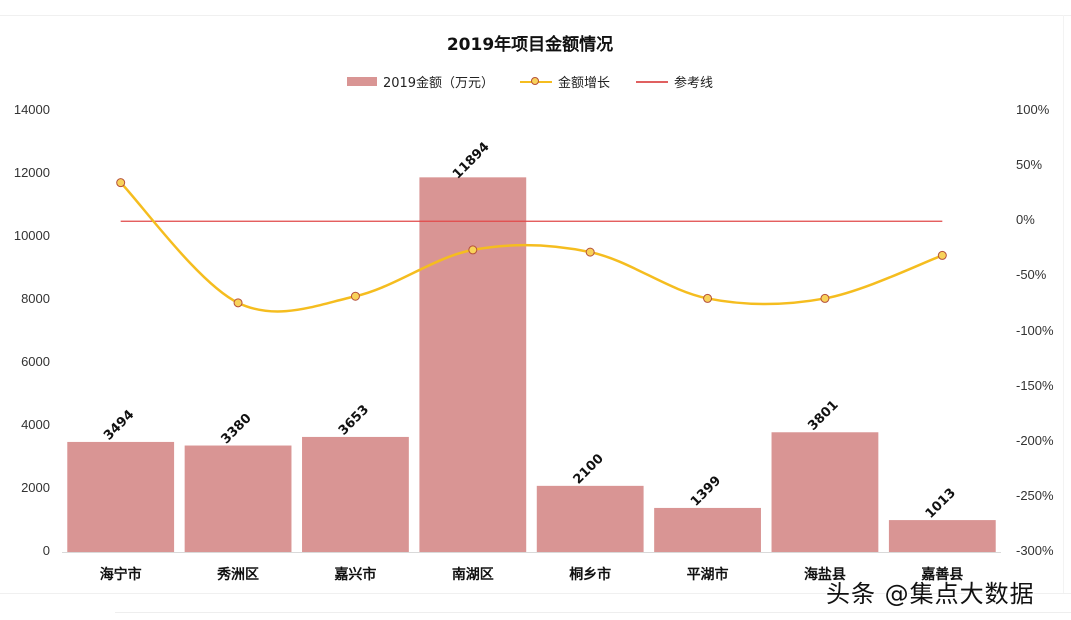 This screenshot has height=620, width=1071. I want to click on legend-label-amount: 2019金额（万元）, so click(438, 83).